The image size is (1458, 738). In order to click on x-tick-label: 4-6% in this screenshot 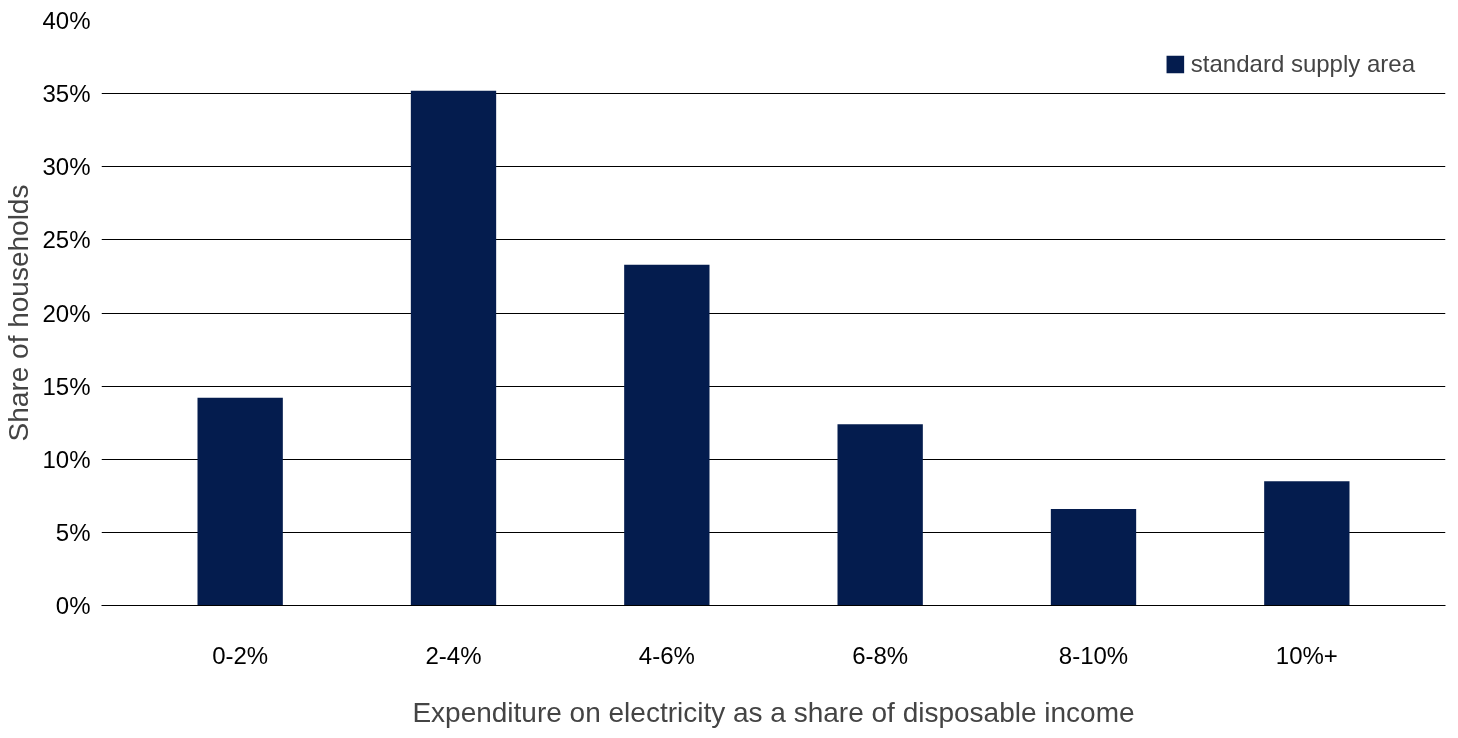, I will do `click(666, 655)`.